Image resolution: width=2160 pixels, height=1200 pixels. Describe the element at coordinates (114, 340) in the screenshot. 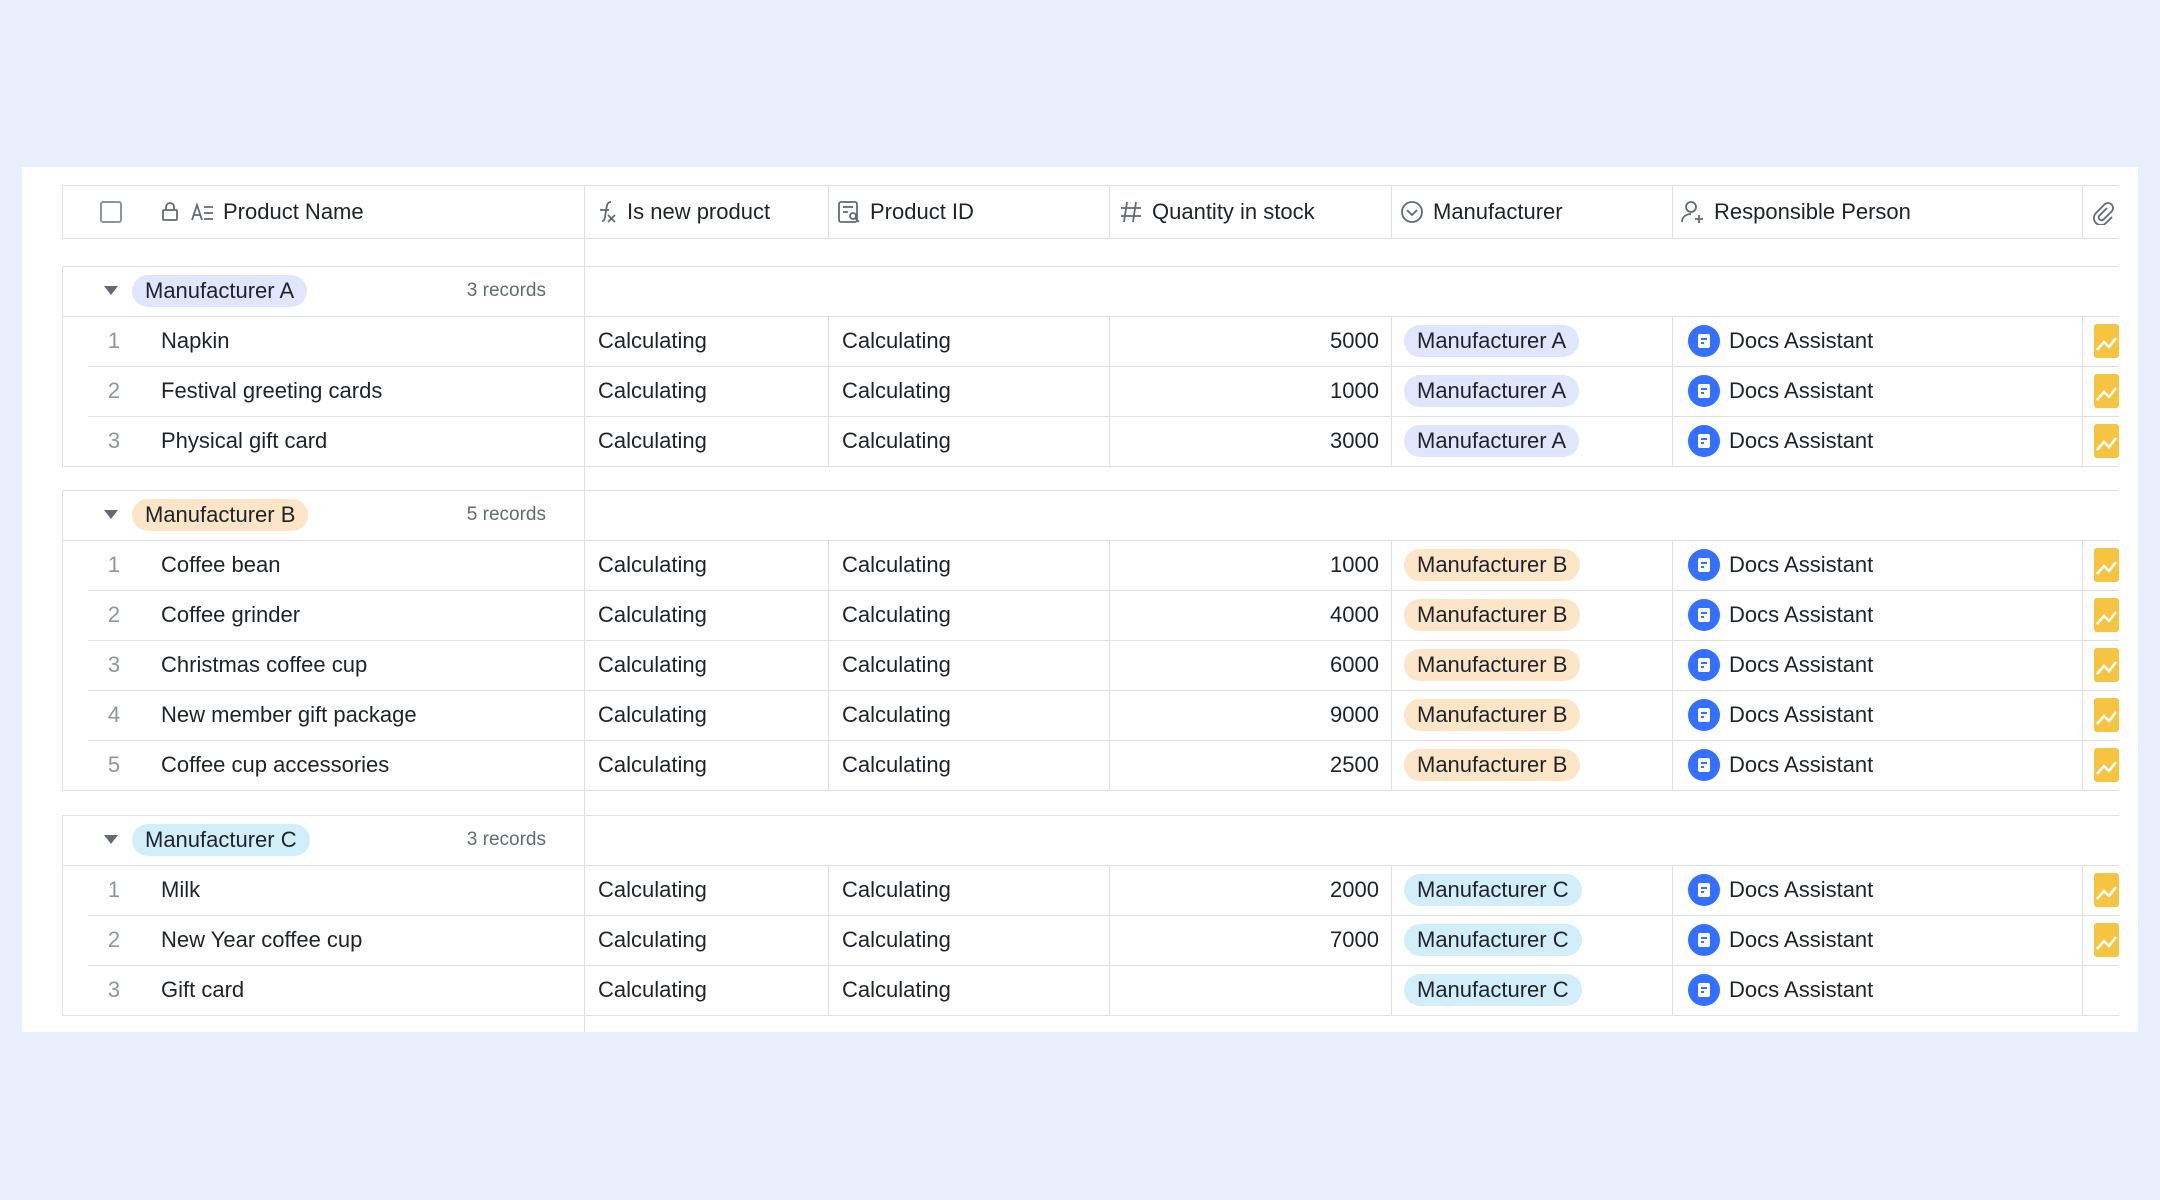

I see `row-index: 1` at that location.